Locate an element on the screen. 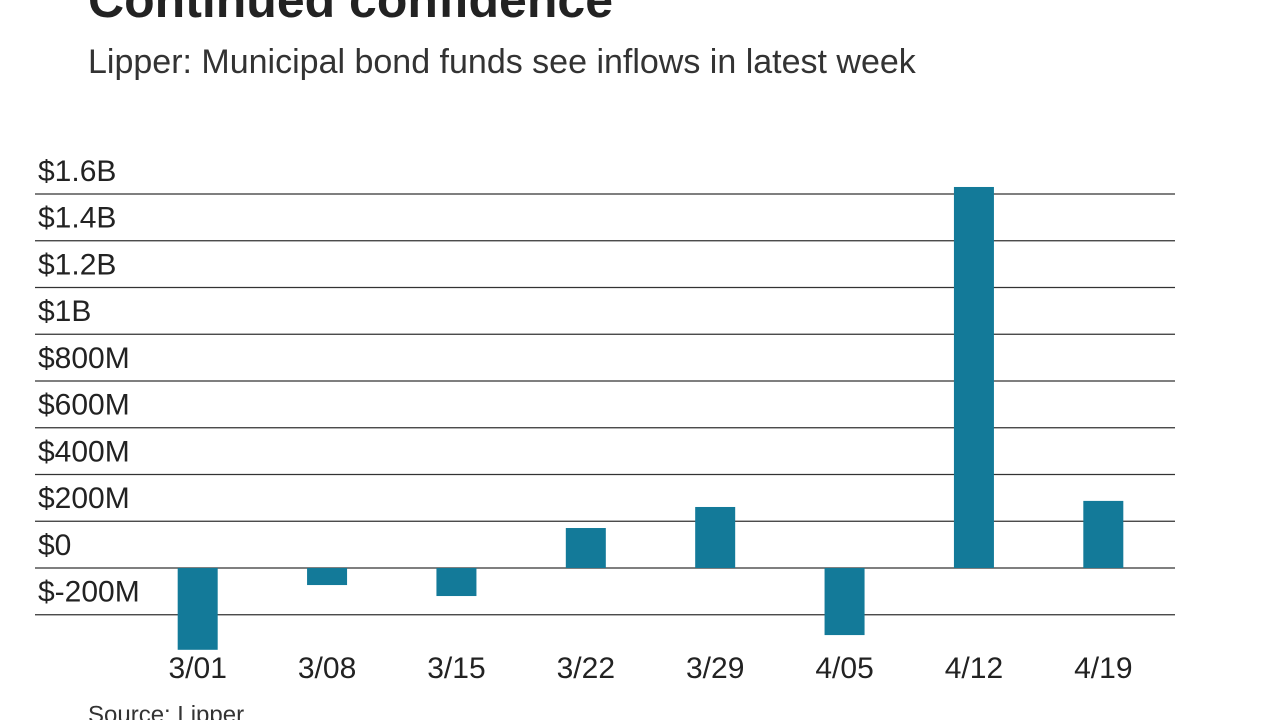 This screenshot has height=720, width=1280. x-tick-label: 3/15 is located at coordinates (456, 668).